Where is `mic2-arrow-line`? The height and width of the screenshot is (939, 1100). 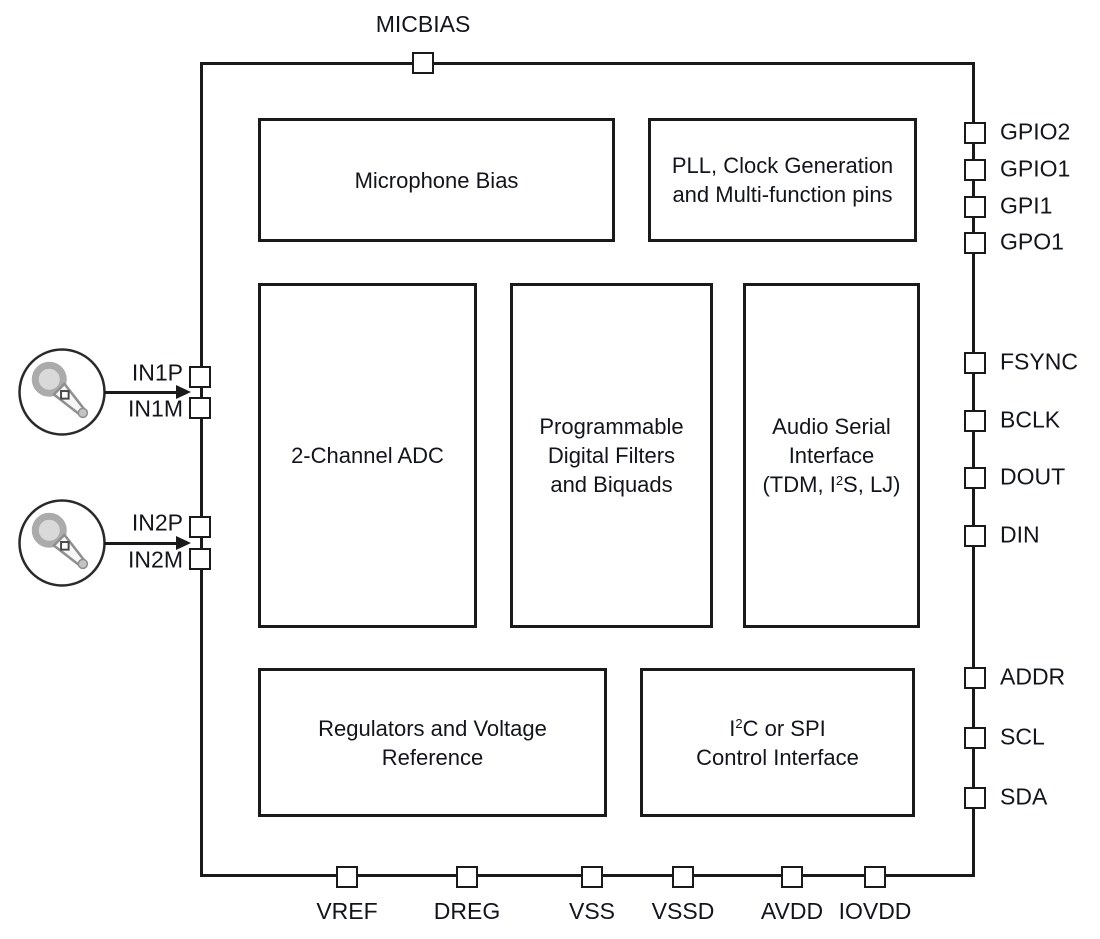 mic2-arrow-line is located at coordinates (141, 543).